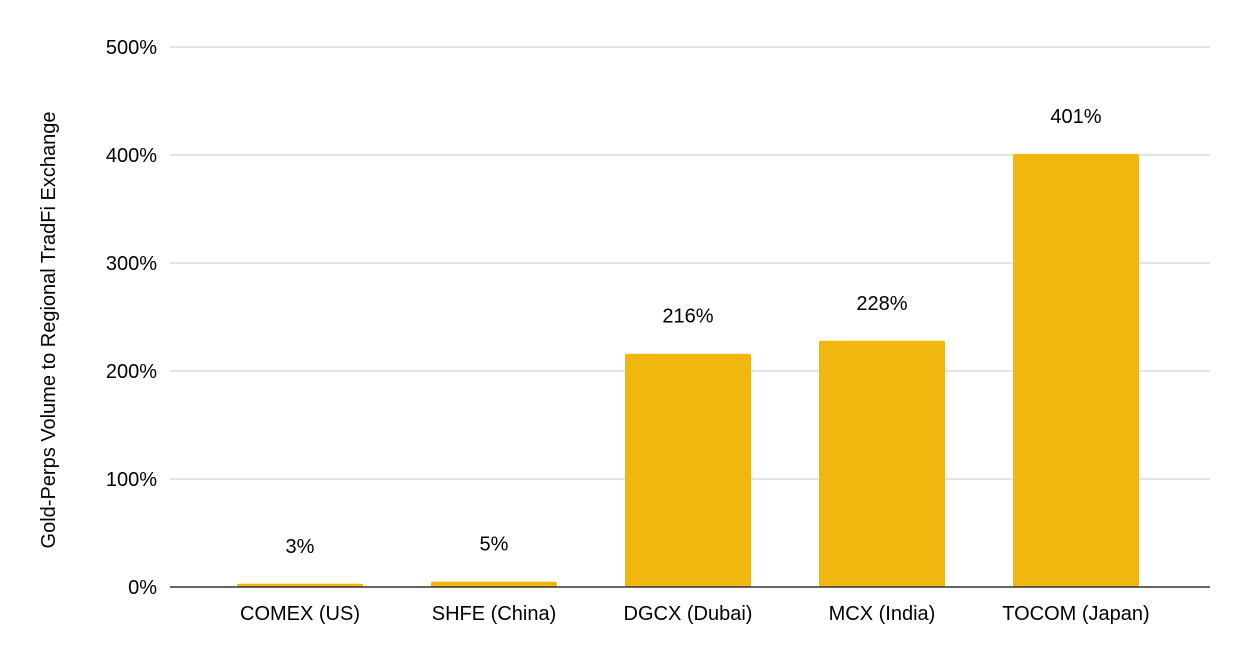  What do you see at coordinates (881, 304) in the screenshot?
I see `data-label: 228%` at bounding box center [881, 304].